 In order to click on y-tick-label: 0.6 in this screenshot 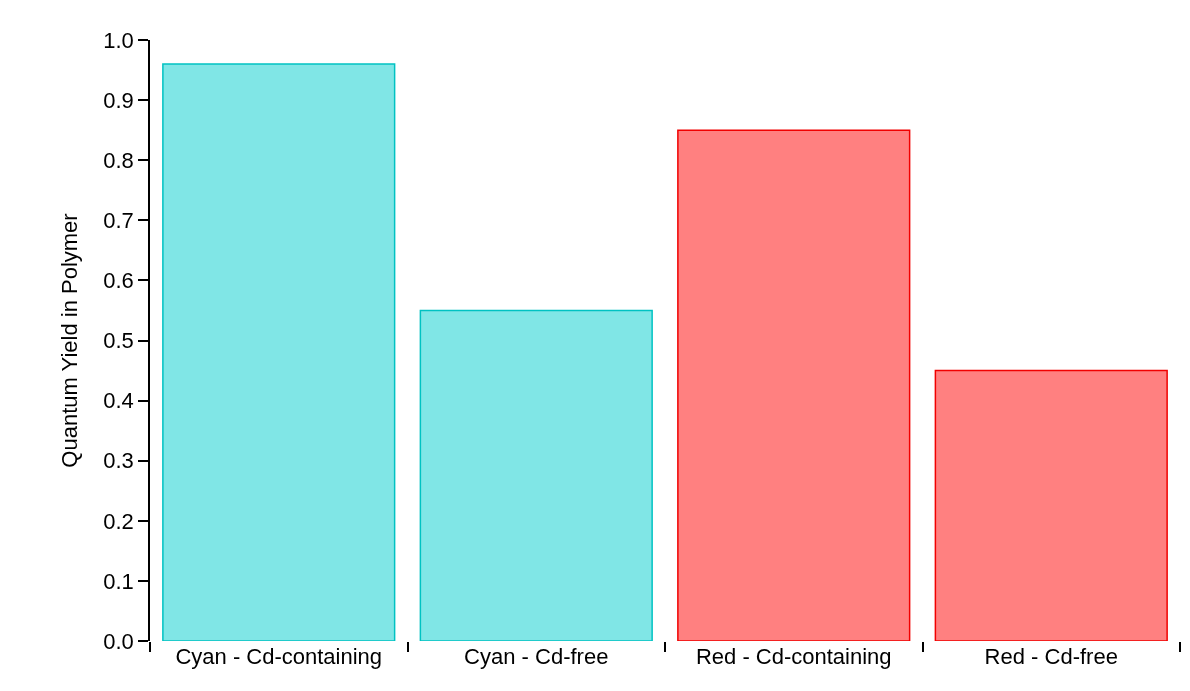, I will do `click(118, 281)`.